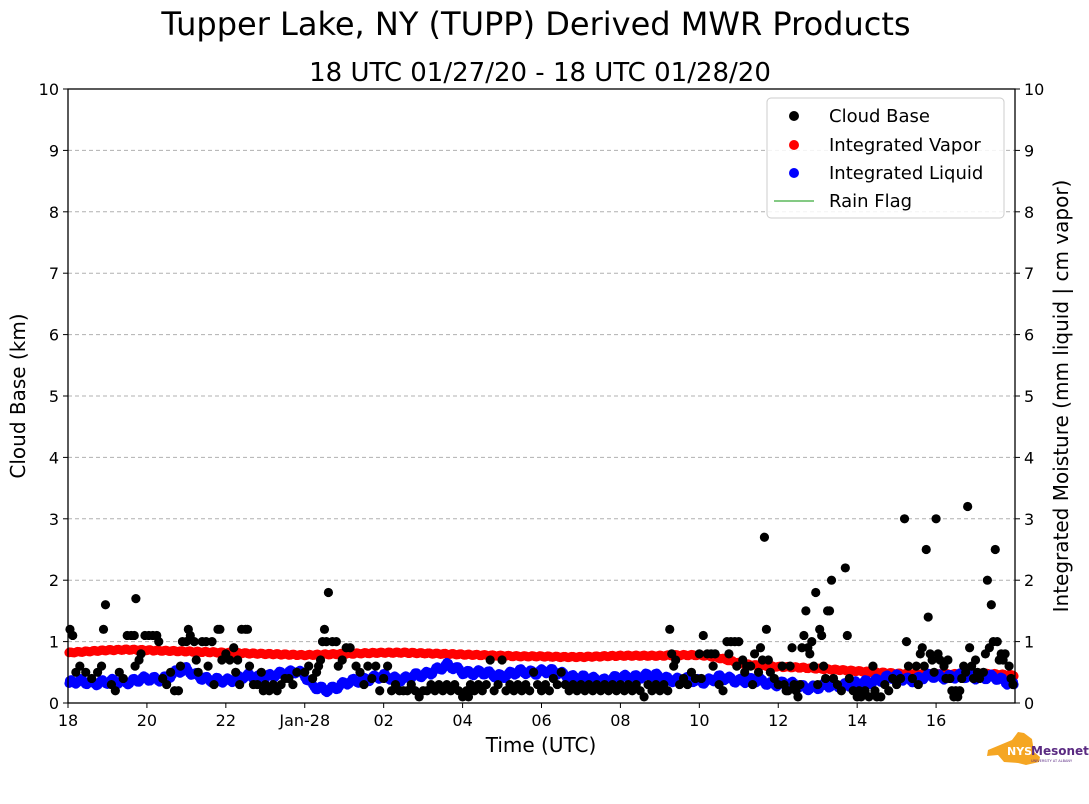 This screenshot has height=804, width=1089. I want to click on y-tick-label-left: 10, so click(49, 89).